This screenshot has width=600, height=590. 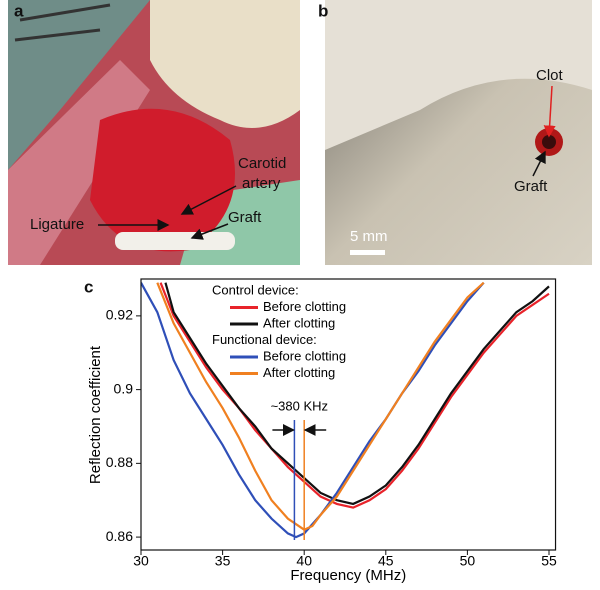 I want to click on panel-label: b, so click(x=323, y=10).